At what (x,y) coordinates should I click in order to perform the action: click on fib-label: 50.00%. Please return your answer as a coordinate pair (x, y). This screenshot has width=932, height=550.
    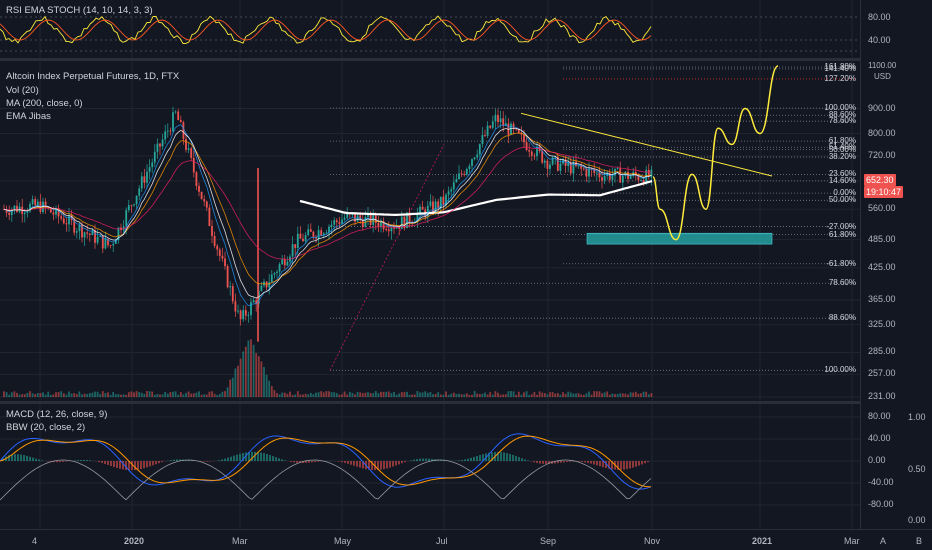
    Looking at the image, I should click on (842, 200).